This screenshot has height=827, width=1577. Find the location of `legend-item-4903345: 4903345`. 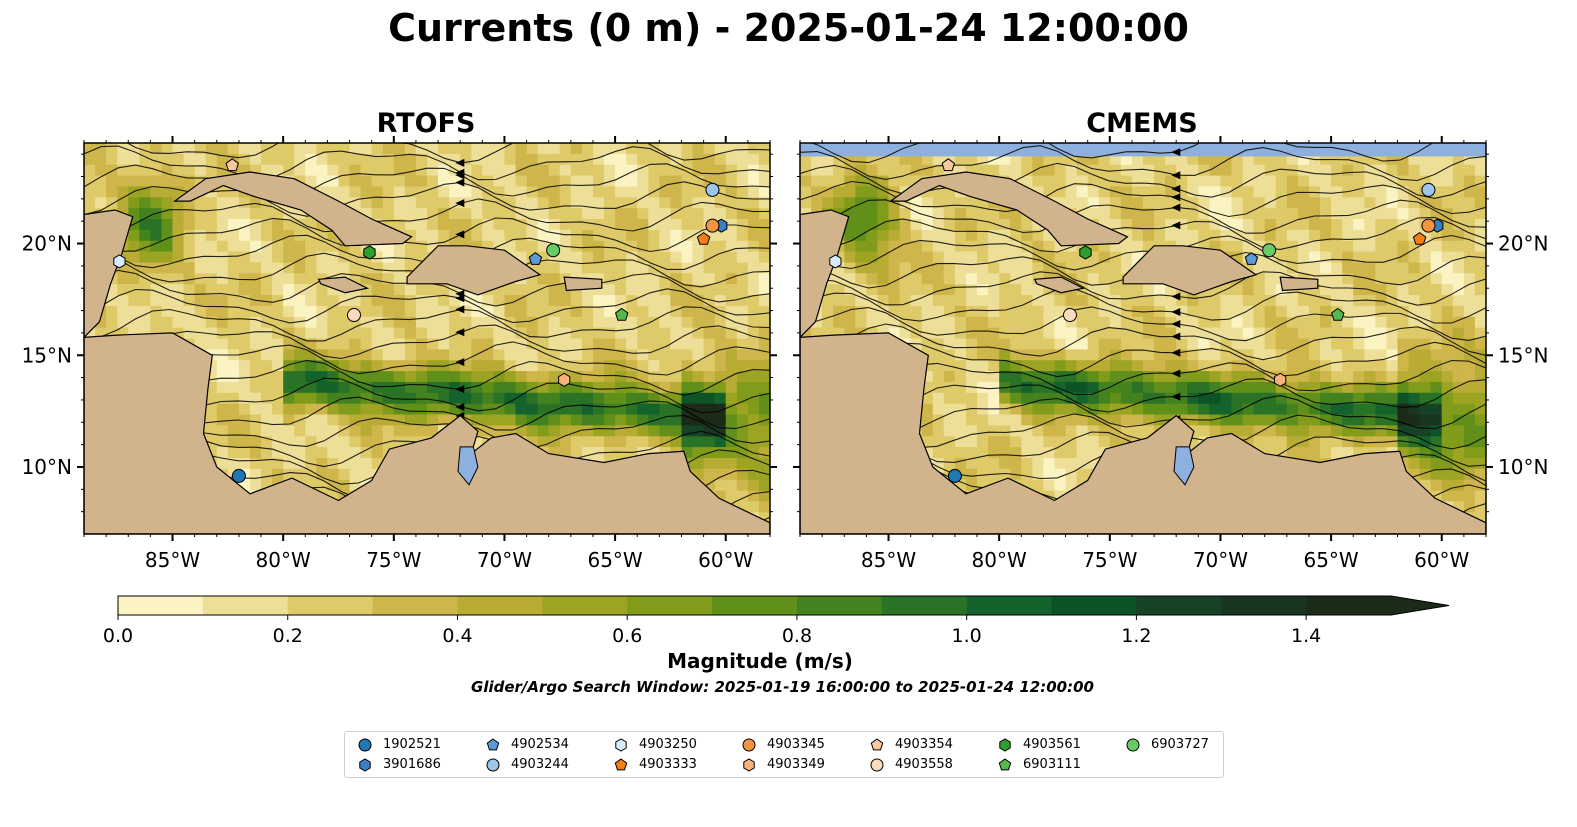

legend-item-4903345: 4903345 is located at coordinates (801, 746).